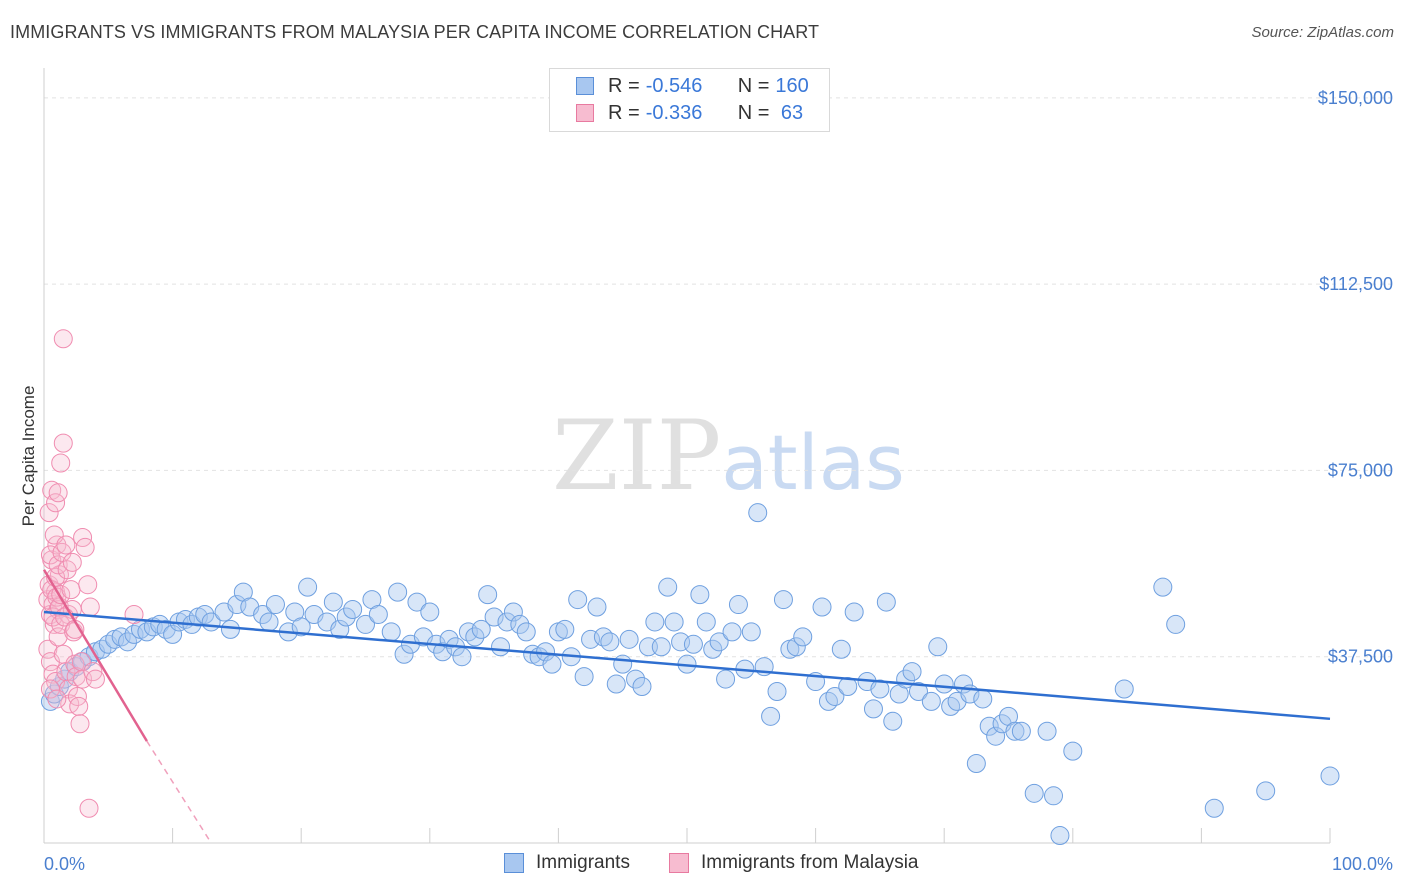  I want to click on y-tick-label: $112,500, so click(1356, 284).